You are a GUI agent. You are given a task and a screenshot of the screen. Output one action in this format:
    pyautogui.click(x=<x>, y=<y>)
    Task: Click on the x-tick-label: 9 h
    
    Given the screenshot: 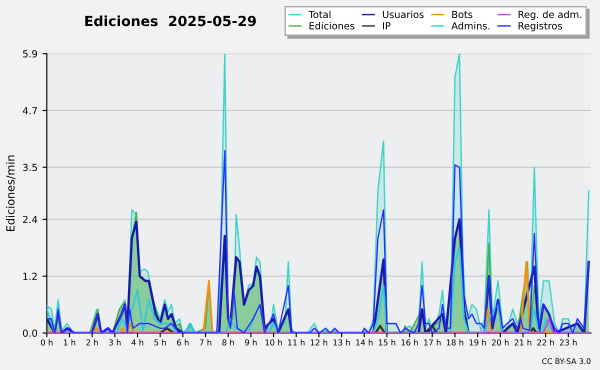 What is the action you would take?
    pyautogui.click(x=250, y=342)
    